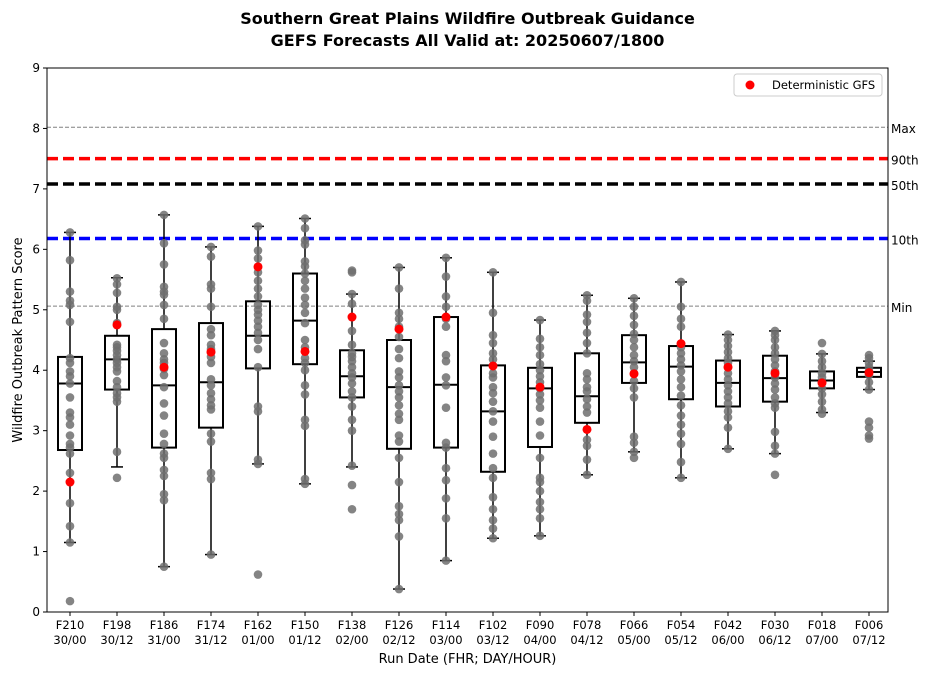 The image size is (935, 680). Describe the element at coordinates (823, 85) in the screenshot. I see `legend-label: Deterministic GFS` at that location.